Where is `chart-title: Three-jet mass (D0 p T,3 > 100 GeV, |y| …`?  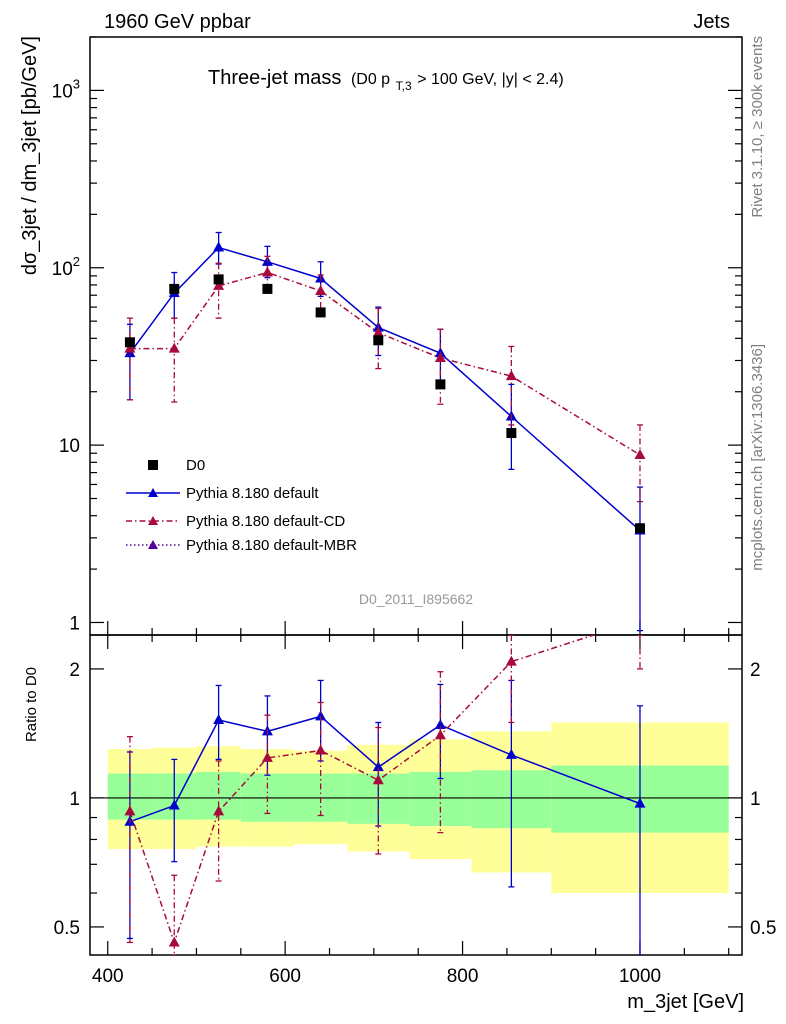 chart-title: Three-jet mass (D0 p T,3 > 100 GeV, |y| … is located at coordinates (386, 81).